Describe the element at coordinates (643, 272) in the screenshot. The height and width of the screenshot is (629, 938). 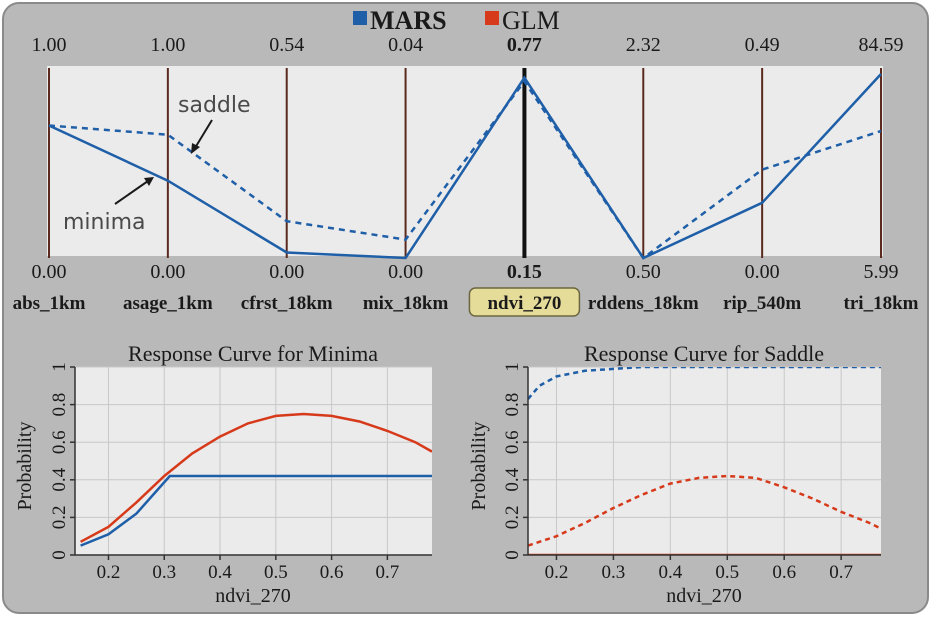
I see `axis-min-label: 0.50` at that location.